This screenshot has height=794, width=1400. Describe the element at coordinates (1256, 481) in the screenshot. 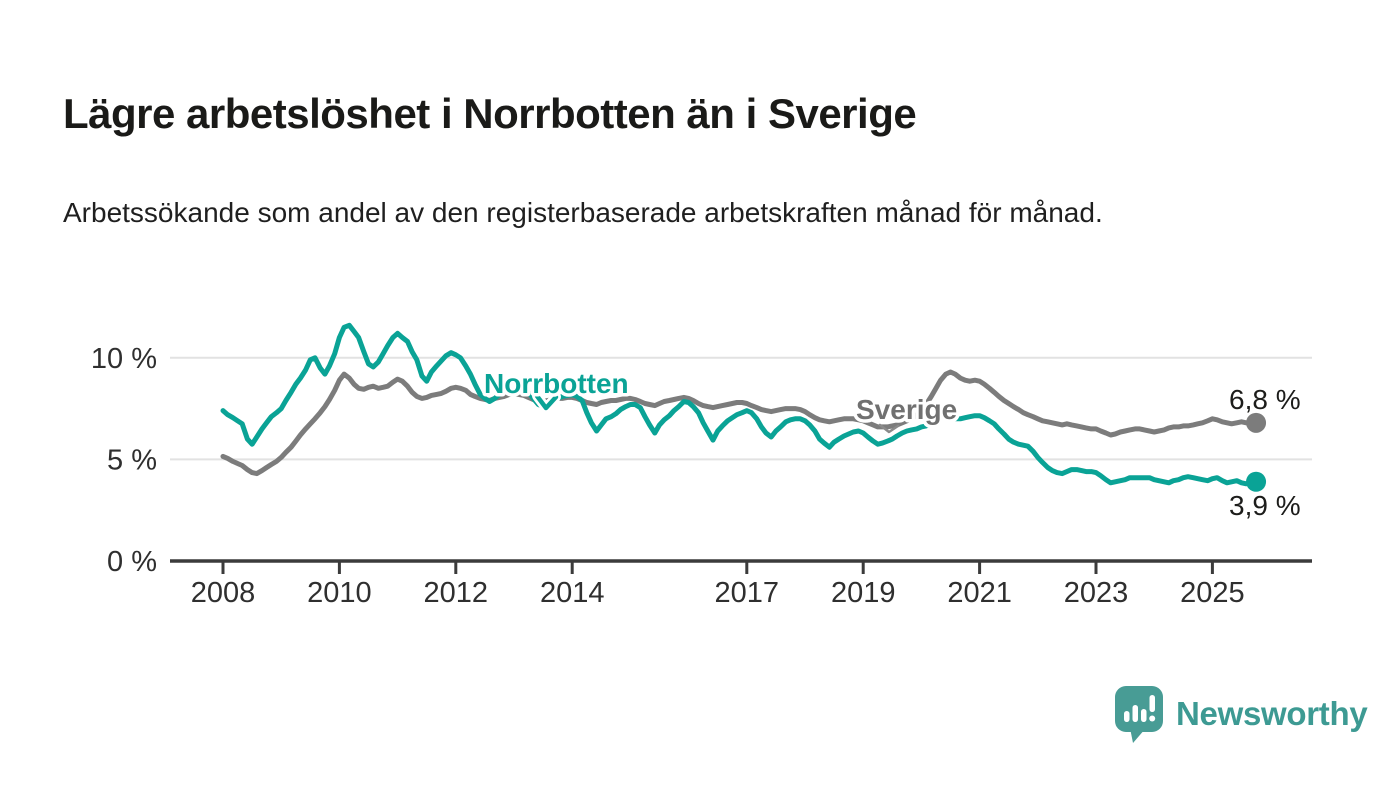

I see `norrbotten-end-dot` at that location.